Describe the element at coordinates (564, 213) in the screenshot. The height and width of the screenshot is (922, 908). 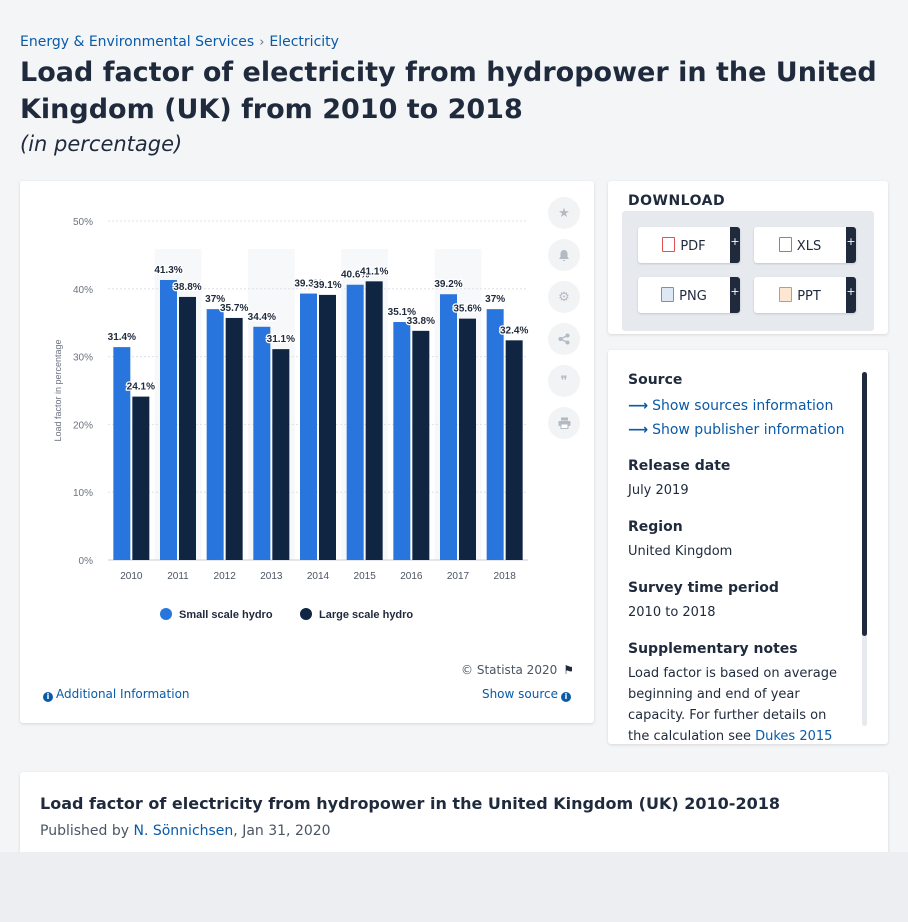
I see `star-icon: ★` at that location.